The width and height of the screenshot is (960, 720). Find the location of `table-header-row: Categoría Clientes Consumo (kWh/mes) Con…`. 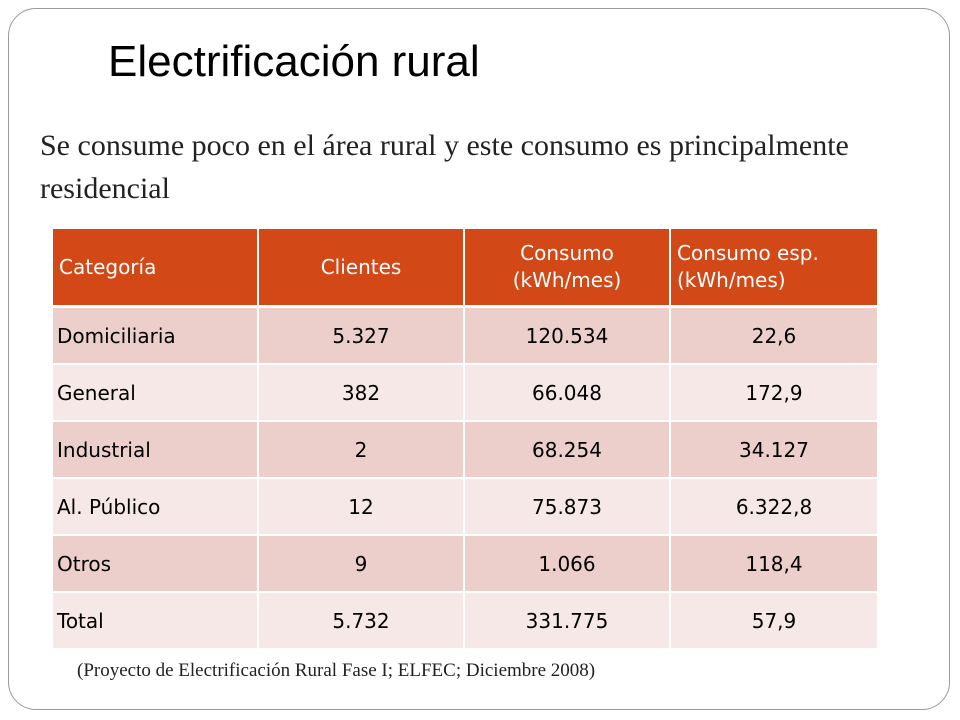

table-header-row: Categoría Clientes Consumo (kWh/mes) Con… is located at coordinates (465, 268).